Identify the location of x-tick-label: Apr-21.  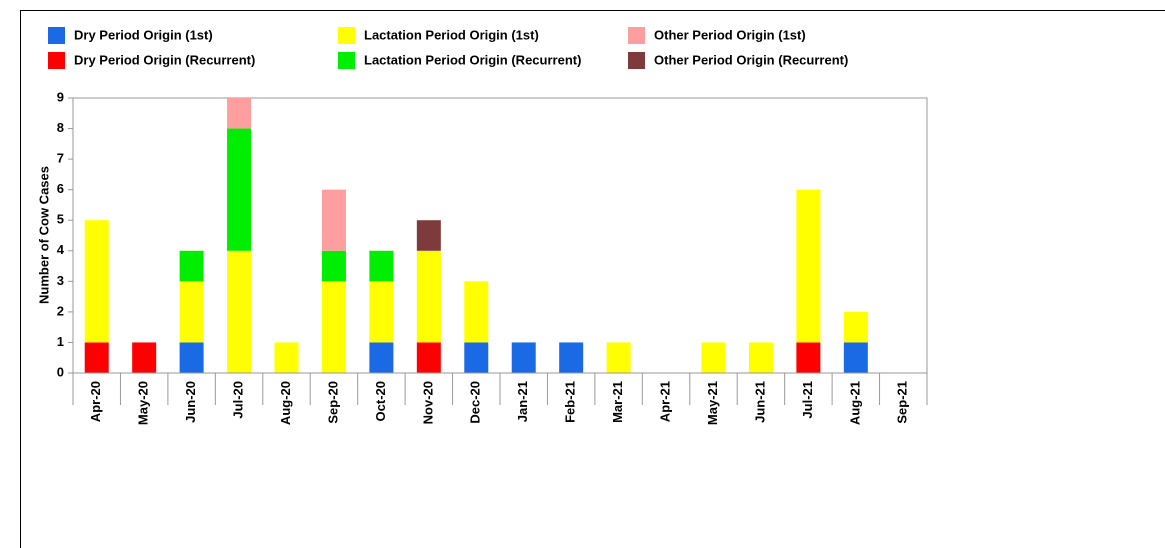
(664, 401).